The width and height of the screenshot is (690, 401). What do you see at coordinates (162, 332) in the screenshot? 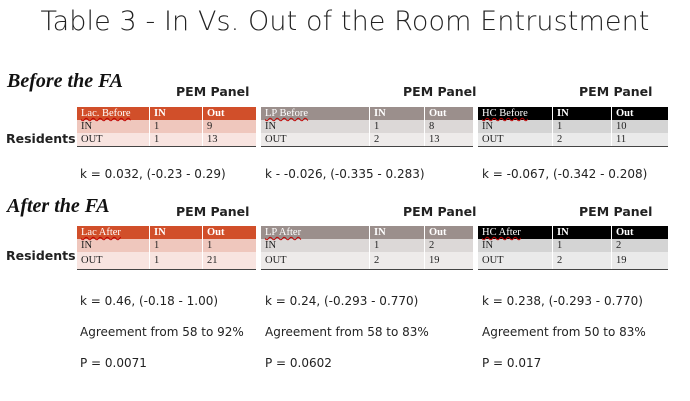
I see `agreement-lac-after: Agreement from 58 to 92%` at bounding box center [162, 332].